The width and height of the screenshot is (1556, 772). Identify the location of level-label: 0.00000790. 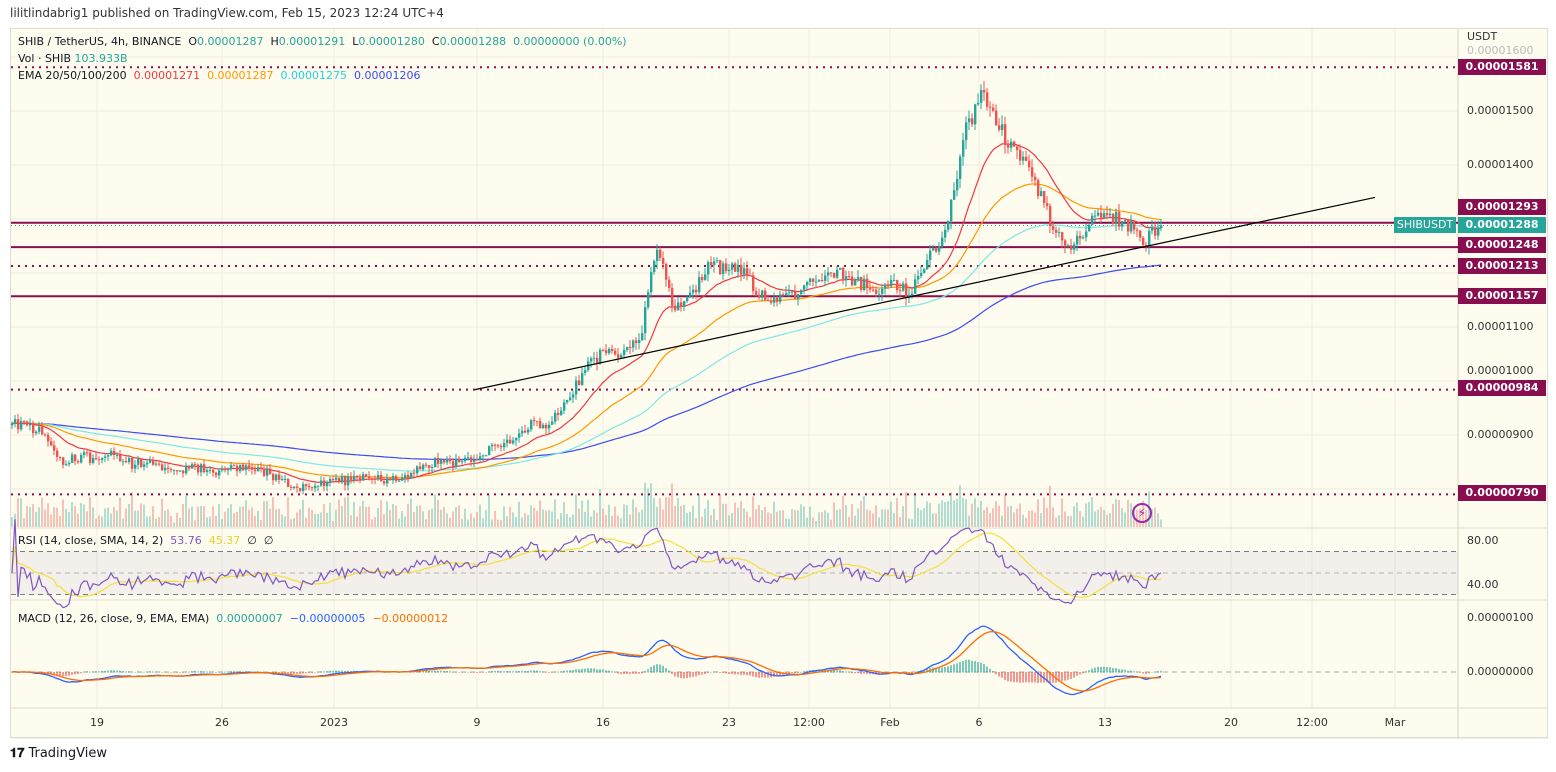
(1502, 493).